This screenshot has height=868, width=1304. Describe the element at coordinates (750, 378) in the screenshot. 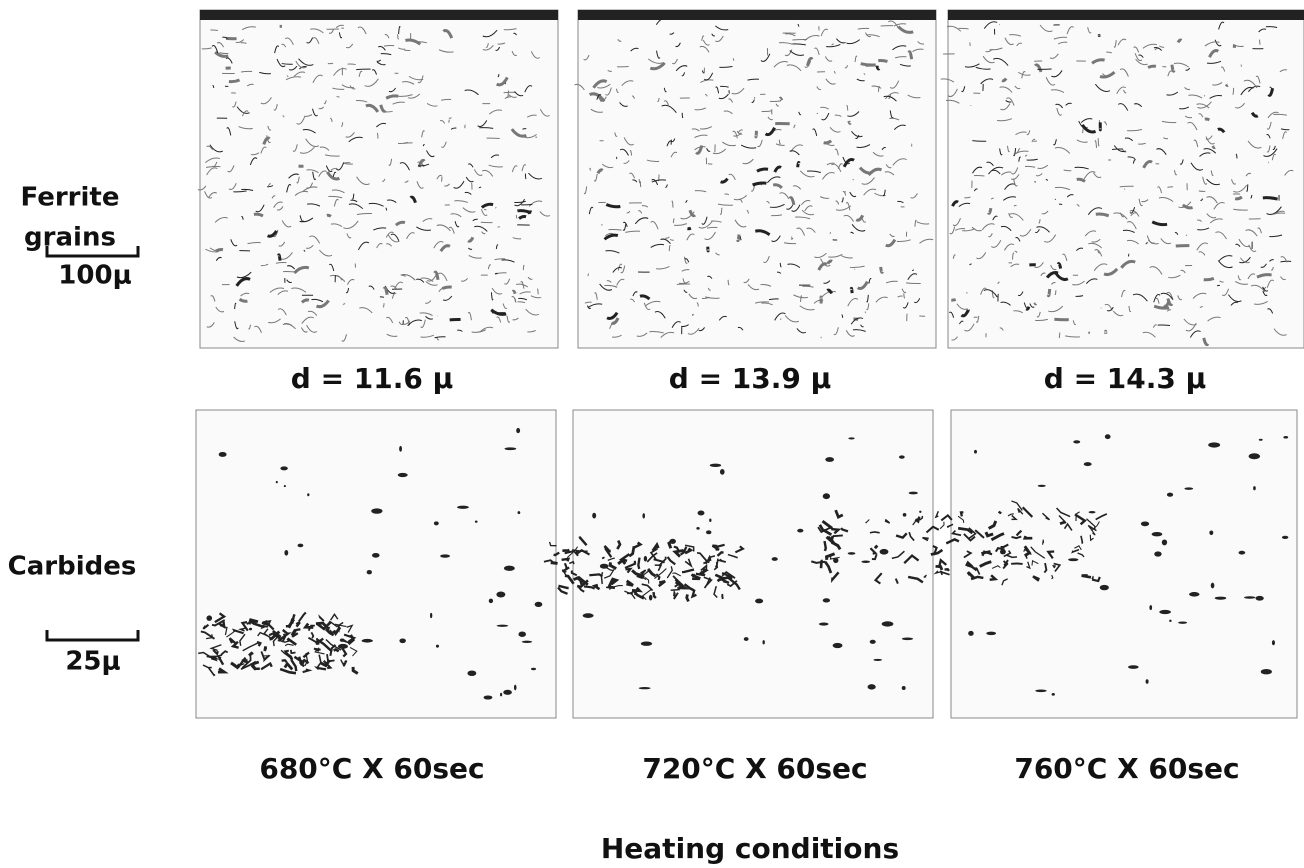

I see `caption: d = 13.9 μ` at that location.